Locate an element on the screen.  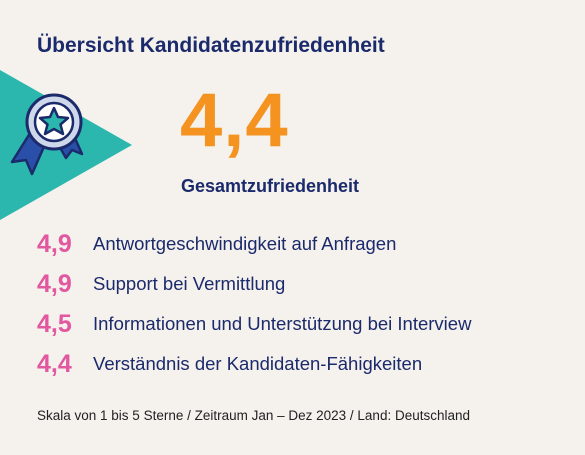
metric-row-response-speed: 4,9 Antwortgeschwindigkeit auf Anfragen is located at coordinates (307, 244).